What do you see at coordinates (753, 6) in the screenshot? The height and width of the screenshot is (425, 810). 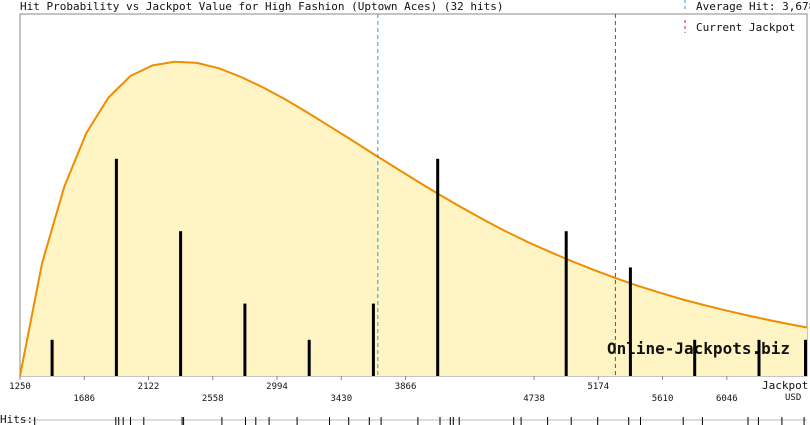 I see `legend-average-label: Average Hit: 3,678` at bounding box center [753, 6].